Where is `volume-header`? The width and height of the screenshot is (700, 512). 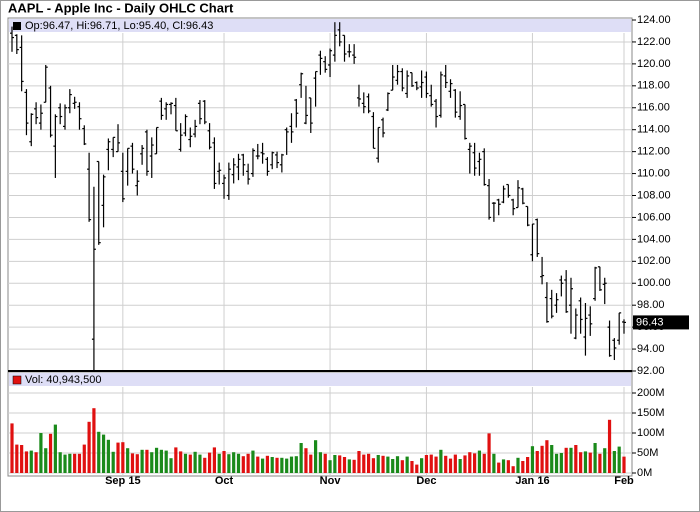
volume-header is located at coordinates (320, 379).